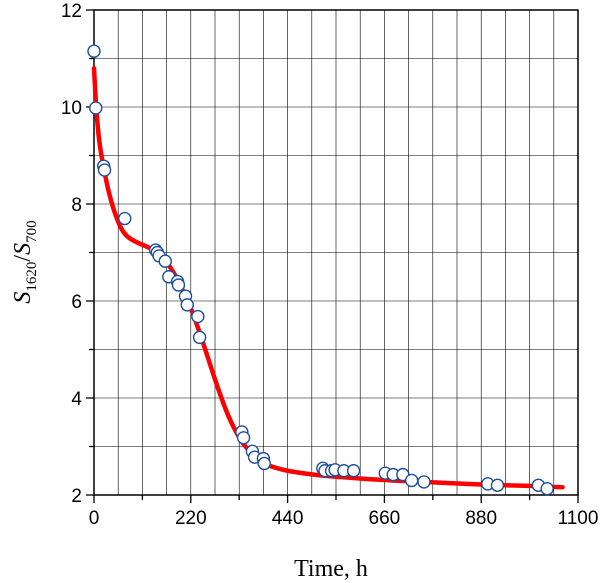  What do you see at coordinates (578, 518) in the screenshot?
I see `x-tick-label: 1100` at bounding box center [578, 518].